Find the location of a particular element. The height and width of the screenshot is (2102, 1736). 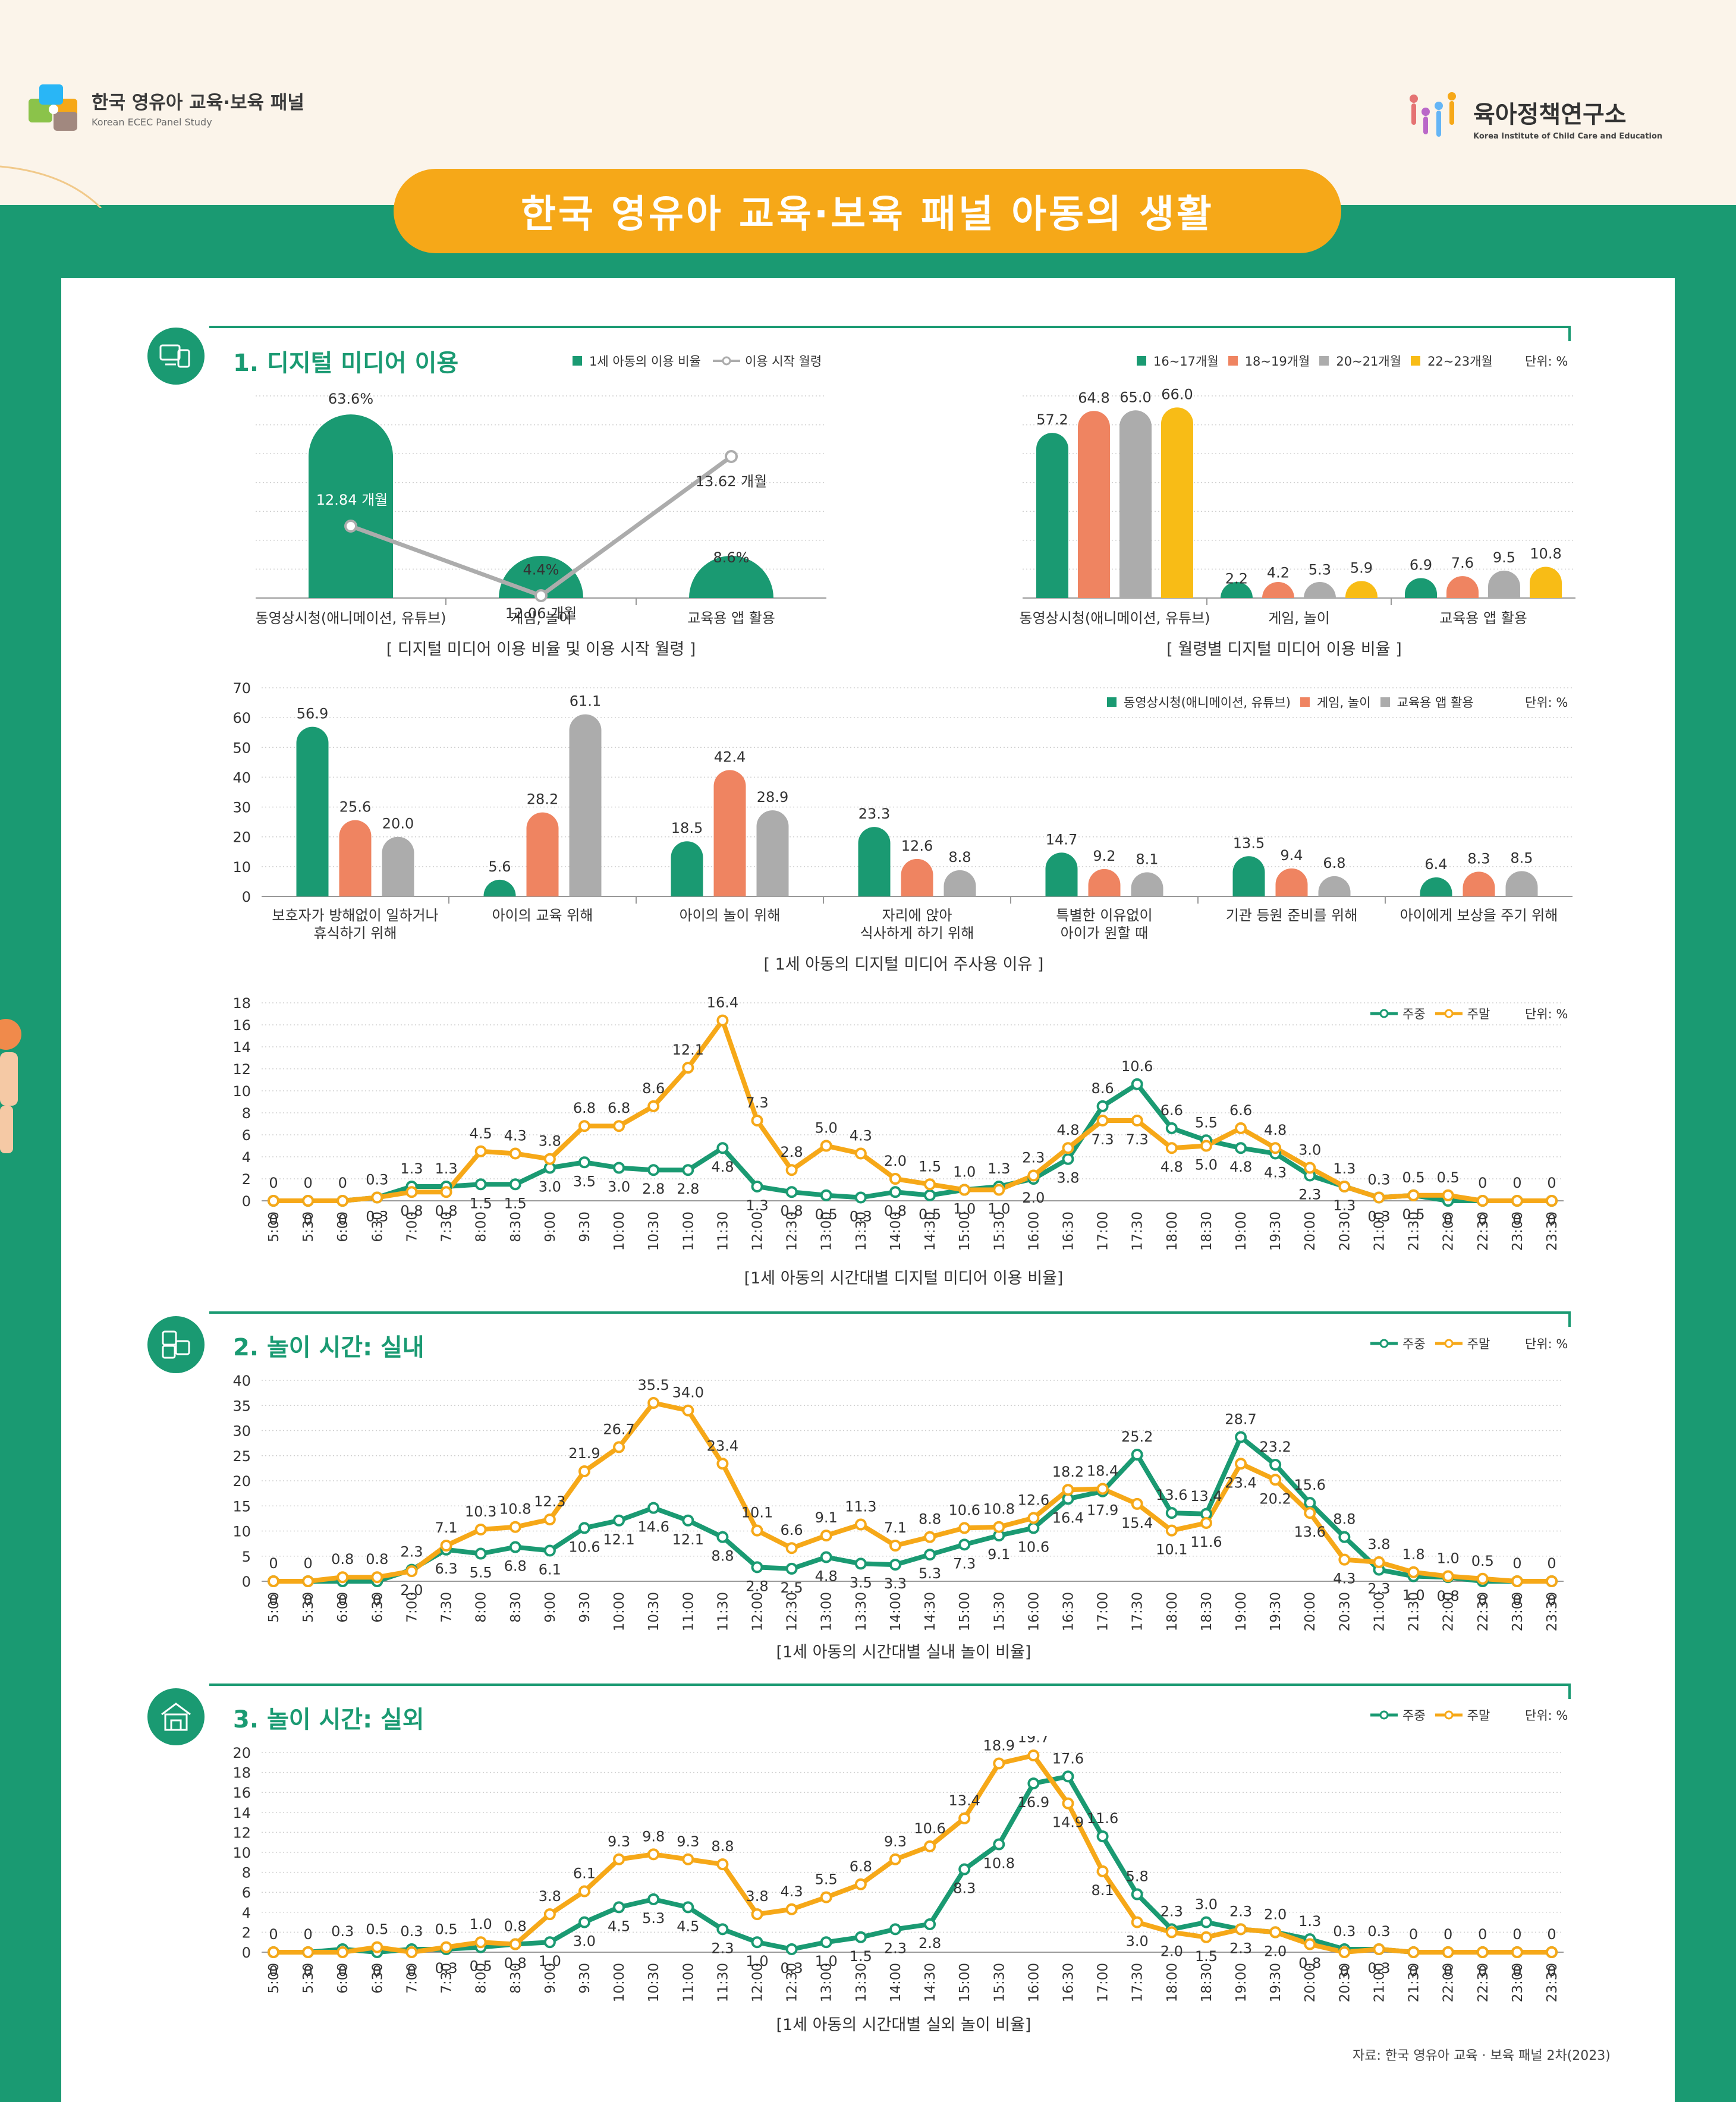

point-label-weekday: 4.5 is located at coordinates (688, 1926).